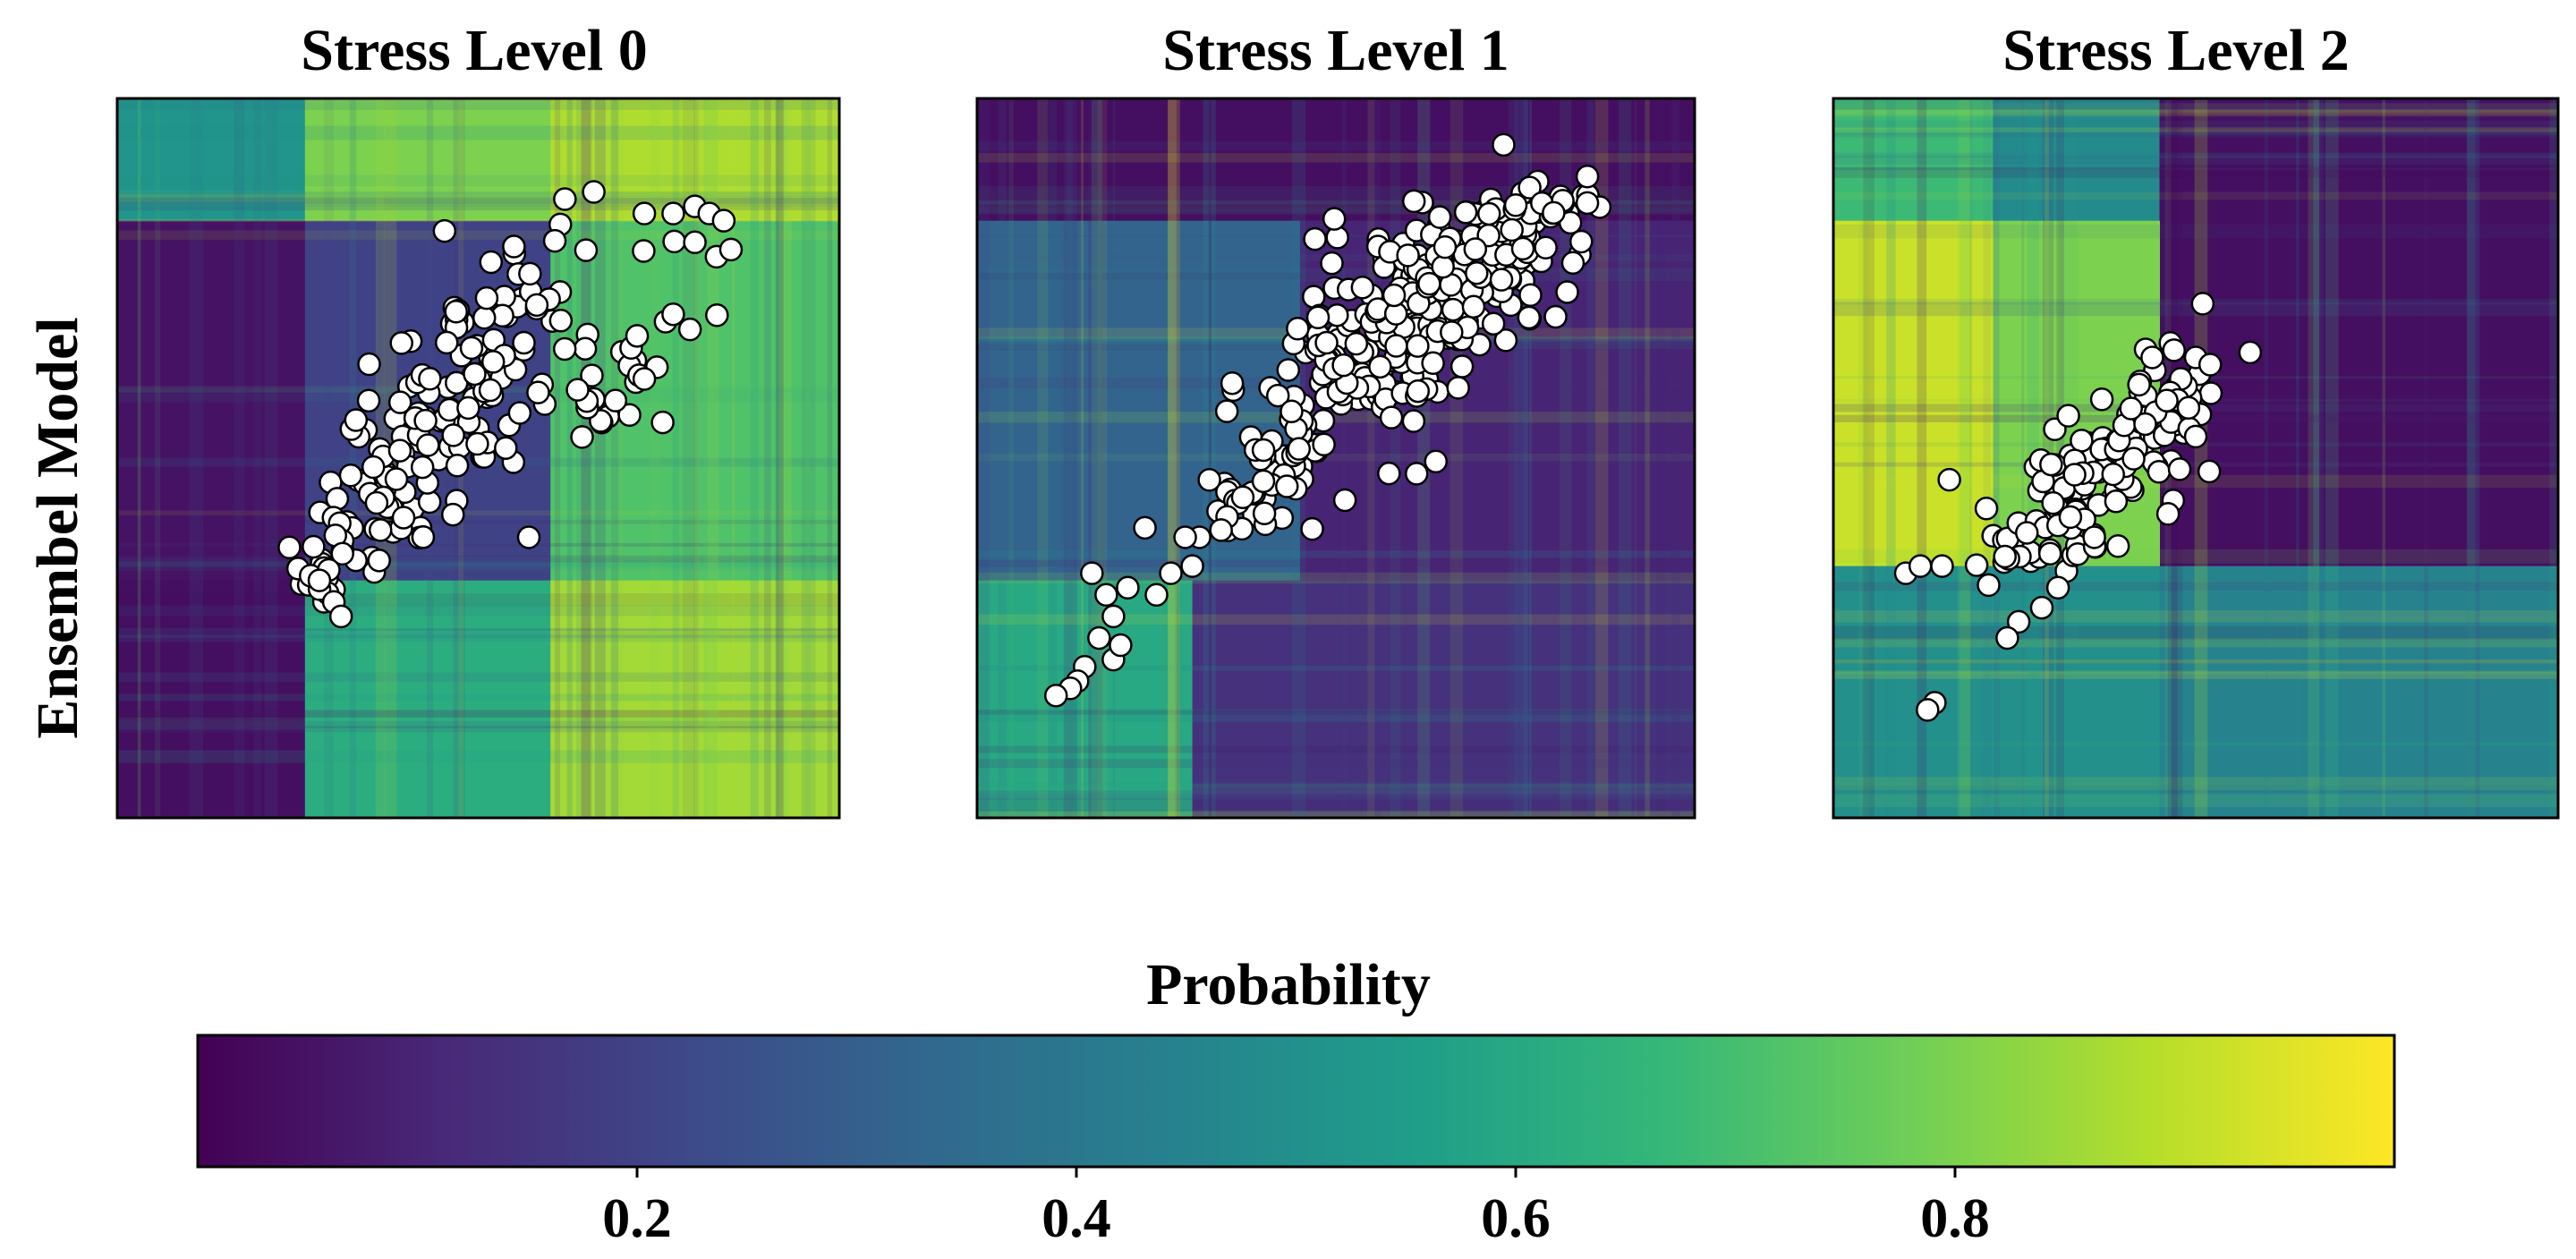 The height and width of the screenshot is (1259, 2576). Describe the element at coordinates (1296, 1208) in the screenshot. I see `colorbar-ticks: 0.2 0.4 0.6 0.8` at that location.